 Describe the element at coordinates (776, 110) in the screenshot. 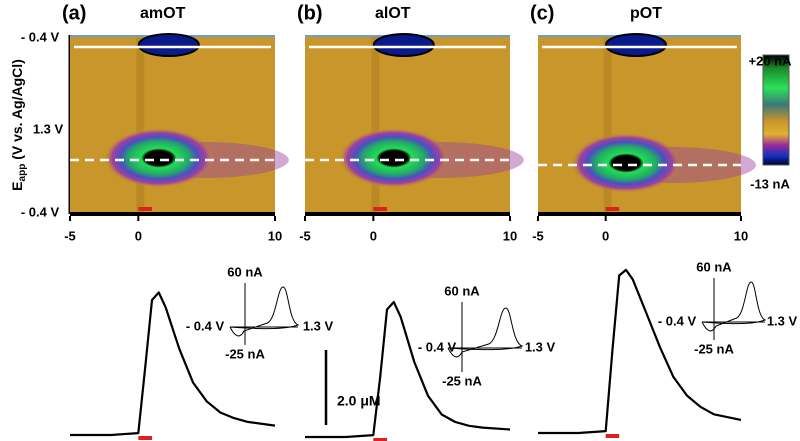

I see `colorbar` at that location.